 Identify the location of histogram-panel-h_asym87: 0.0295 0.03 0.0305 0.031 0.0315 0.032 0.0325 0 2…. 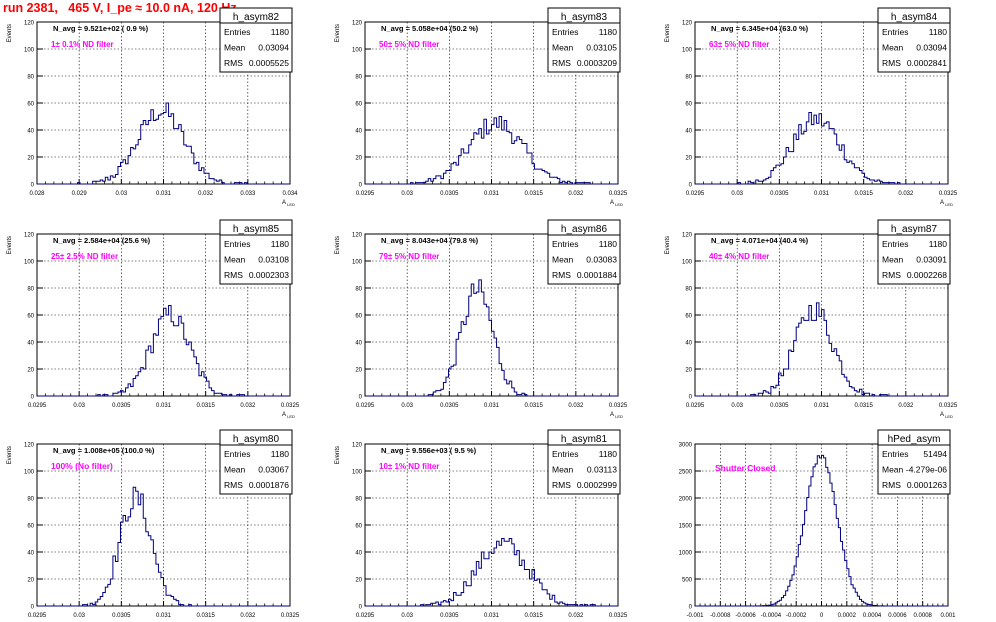
(811, 319).